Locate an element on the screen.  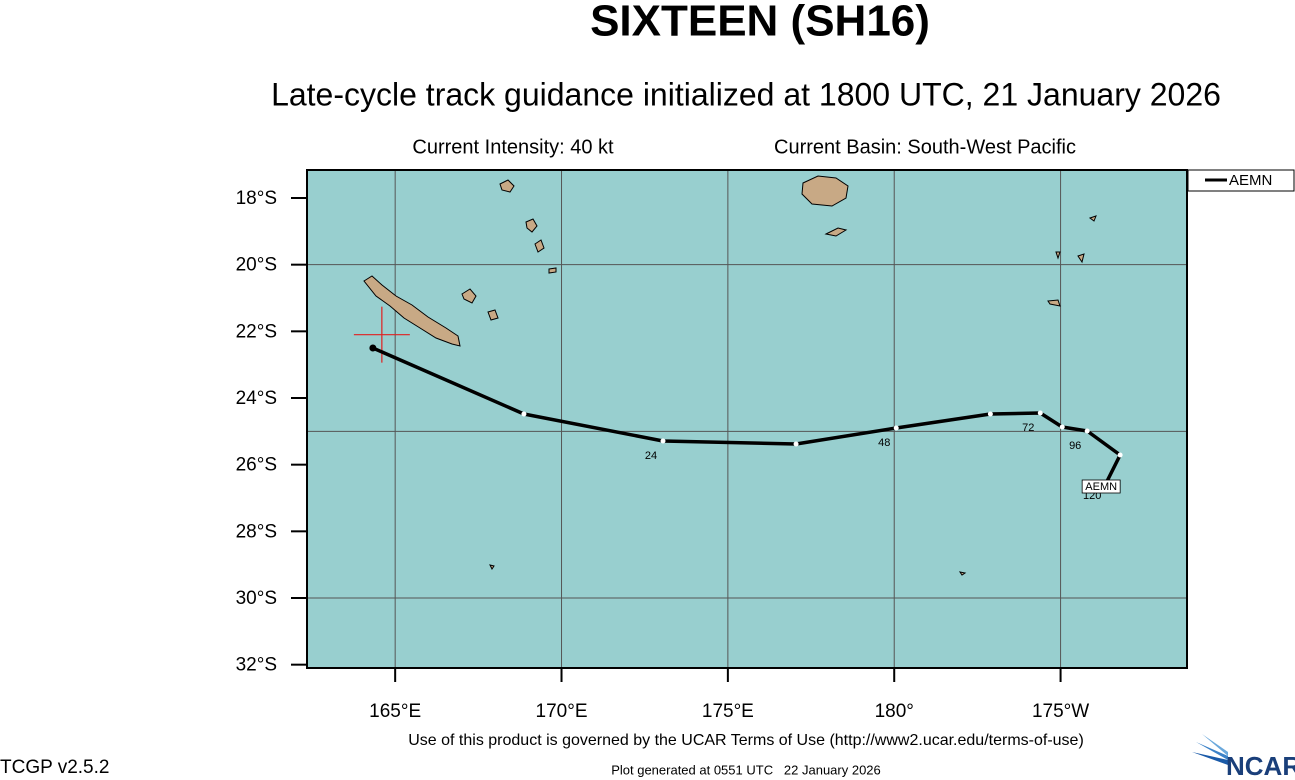
legend is located at coordinates (1241, 180).